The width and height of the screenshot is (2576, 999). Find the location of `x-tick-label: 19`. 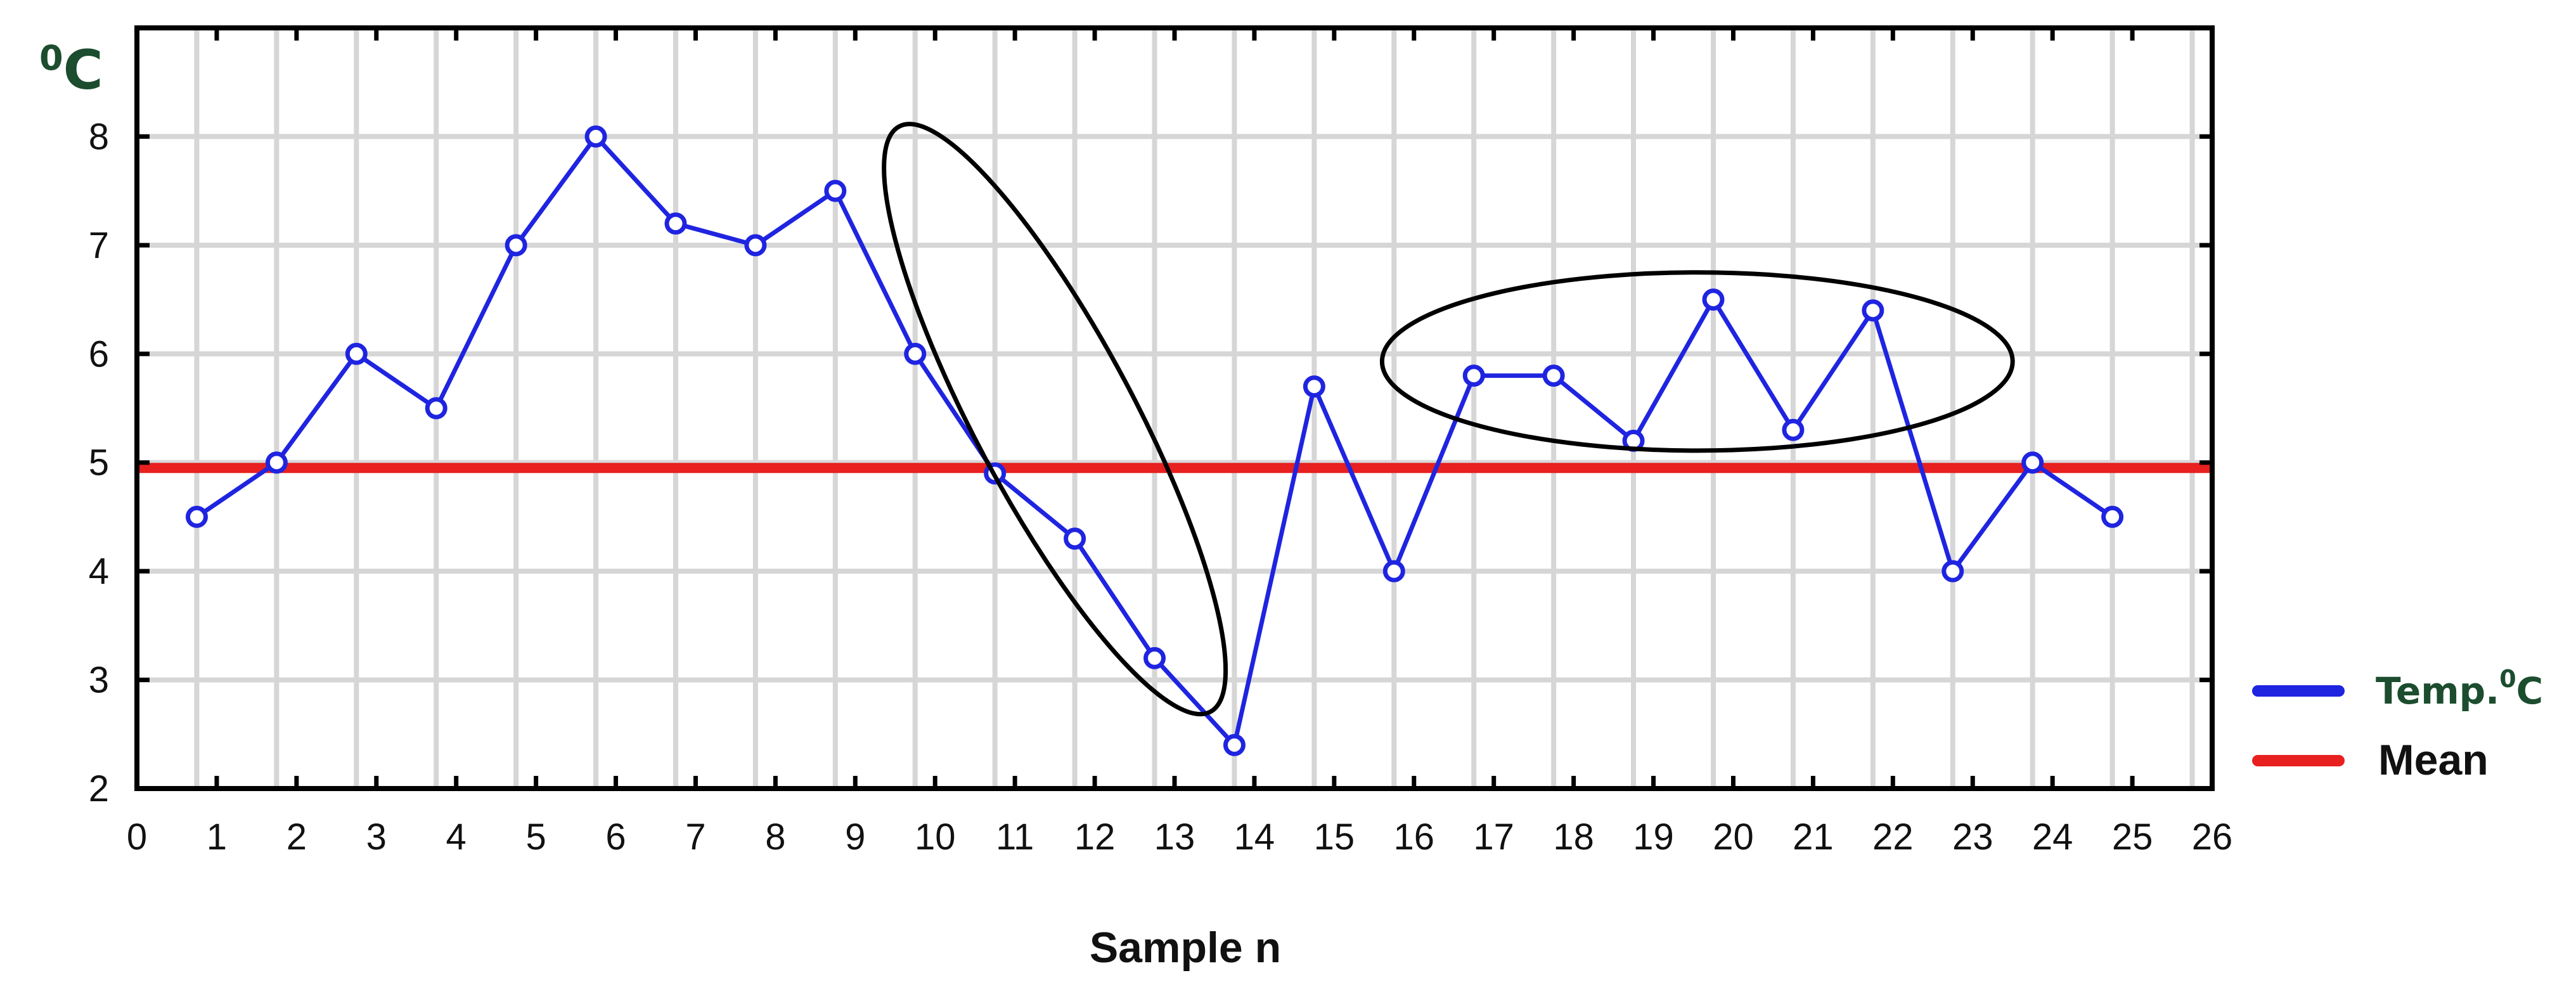

x-tick-label: 19 is located at coordinates (1653, 837).